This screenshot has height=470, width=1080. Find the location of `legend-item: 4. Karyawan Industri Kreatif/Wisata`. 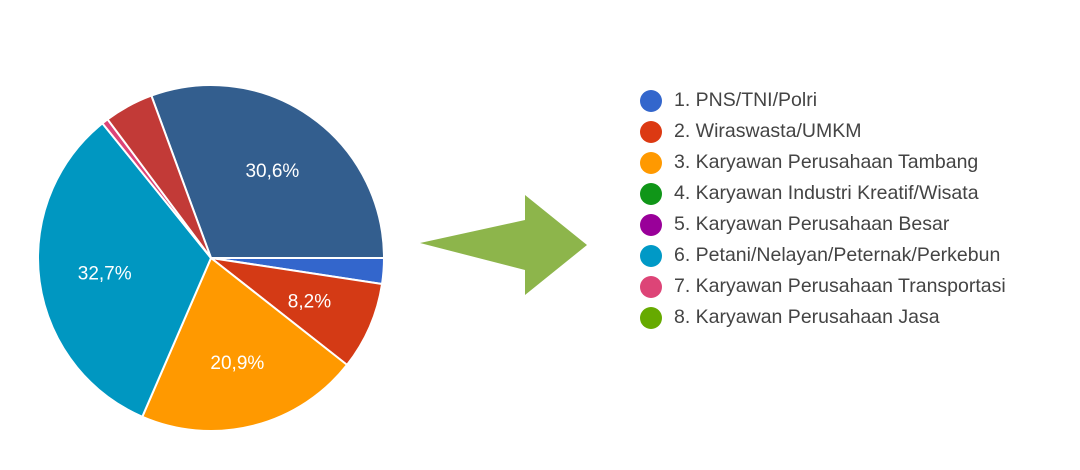

legend-item: 4. Karyawan Industri Kreatif/Wisata is located at coordinates (823, 193).